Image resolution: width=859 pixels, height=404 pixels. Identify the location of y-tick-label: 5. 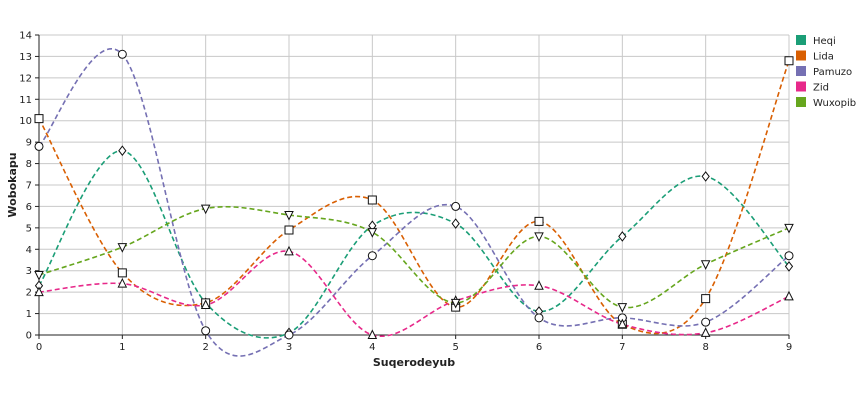
(29, 228).